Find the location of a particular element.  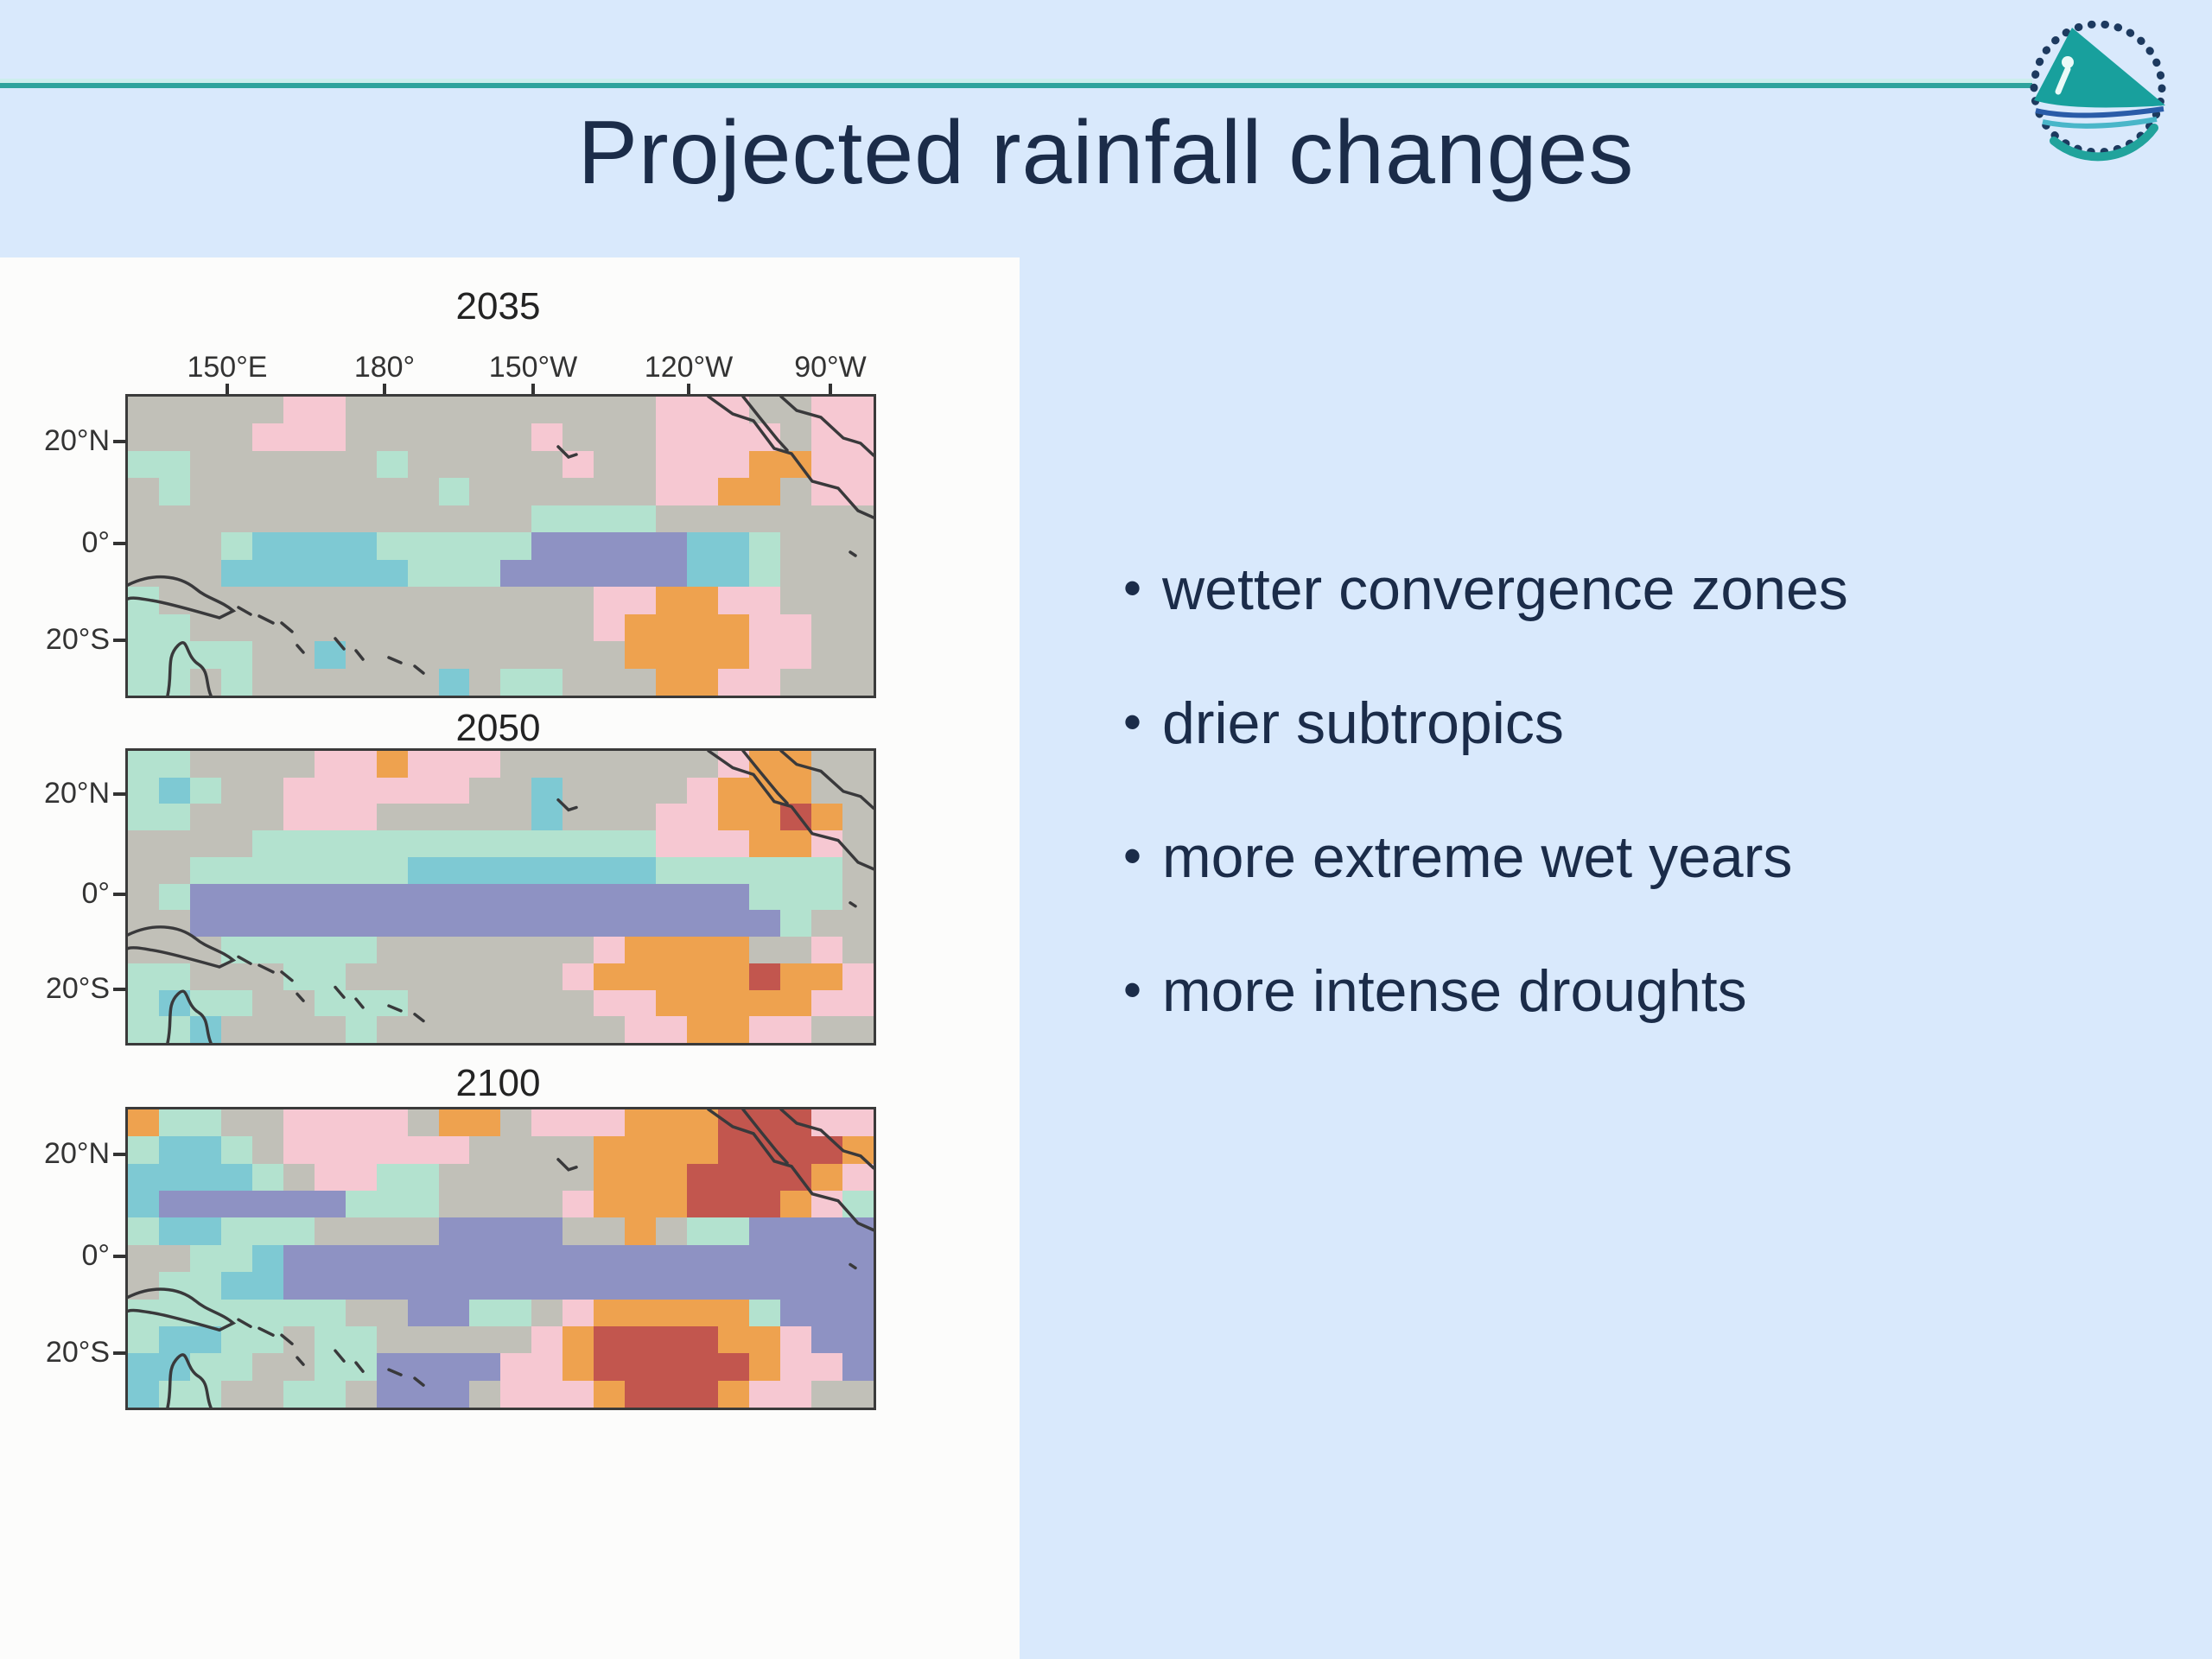

y-axis-tick is located at coordinates (119, 990).